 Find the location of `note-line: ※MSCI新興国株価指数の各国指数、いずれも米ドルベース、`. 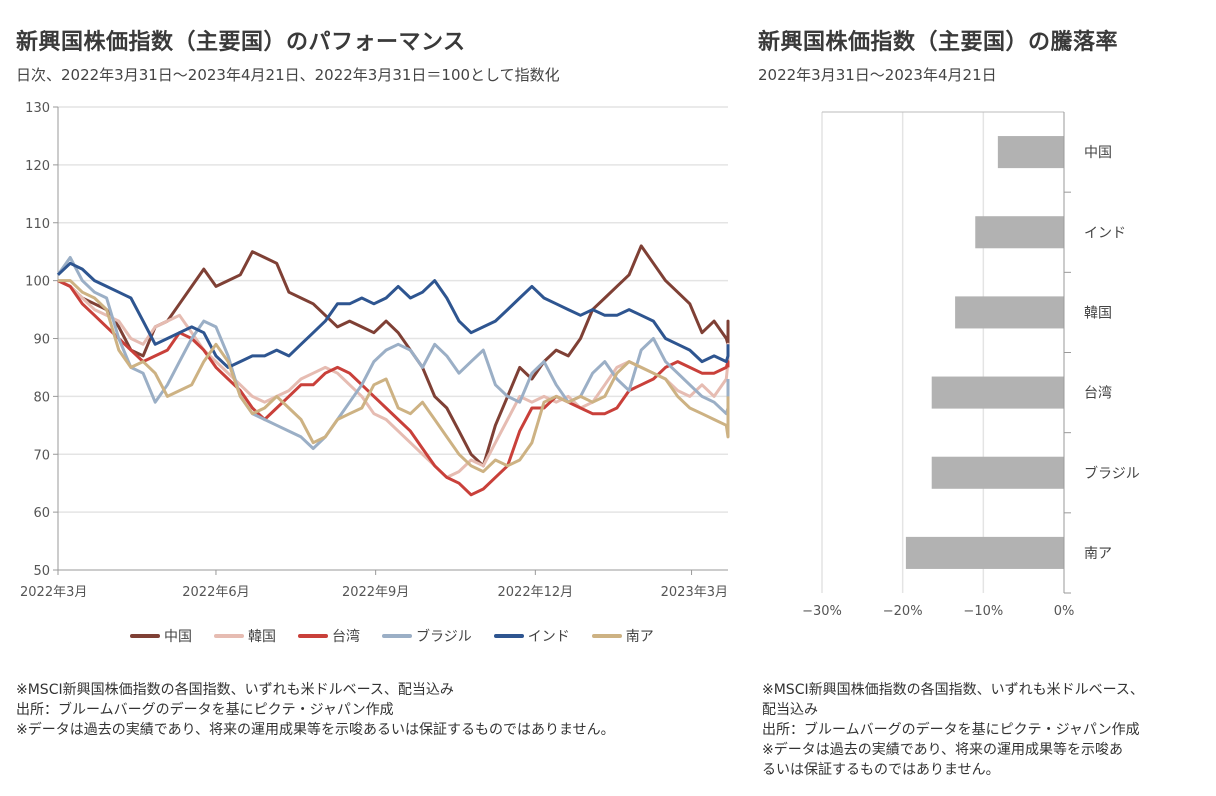

note-line: ※MSCI新興国株価指数の各国指数、いずれも米ドルベース、 is located at coordinates (953, 690).